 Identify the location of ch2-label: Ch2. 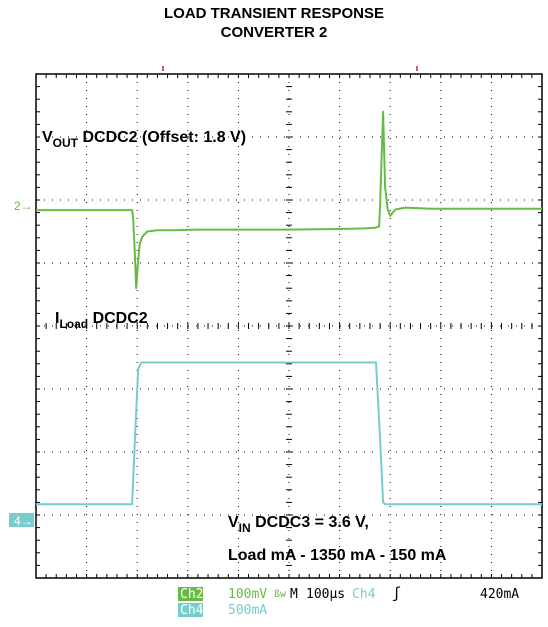
(191, 594).